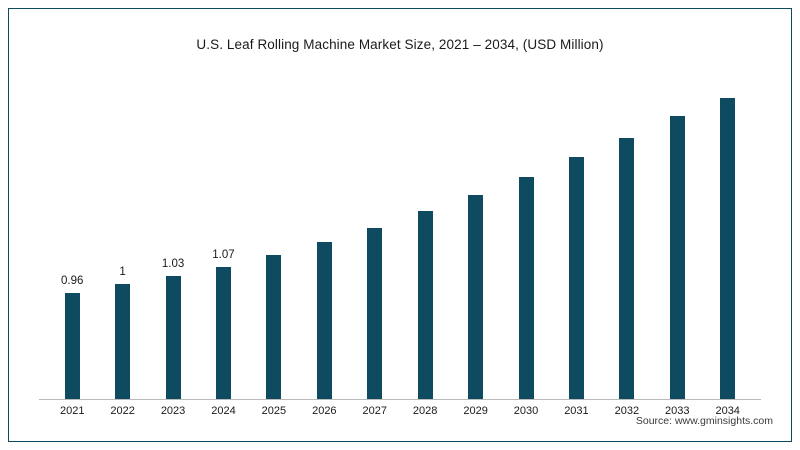  I want to click on x-tick-label: 2023, so click(173, 411).